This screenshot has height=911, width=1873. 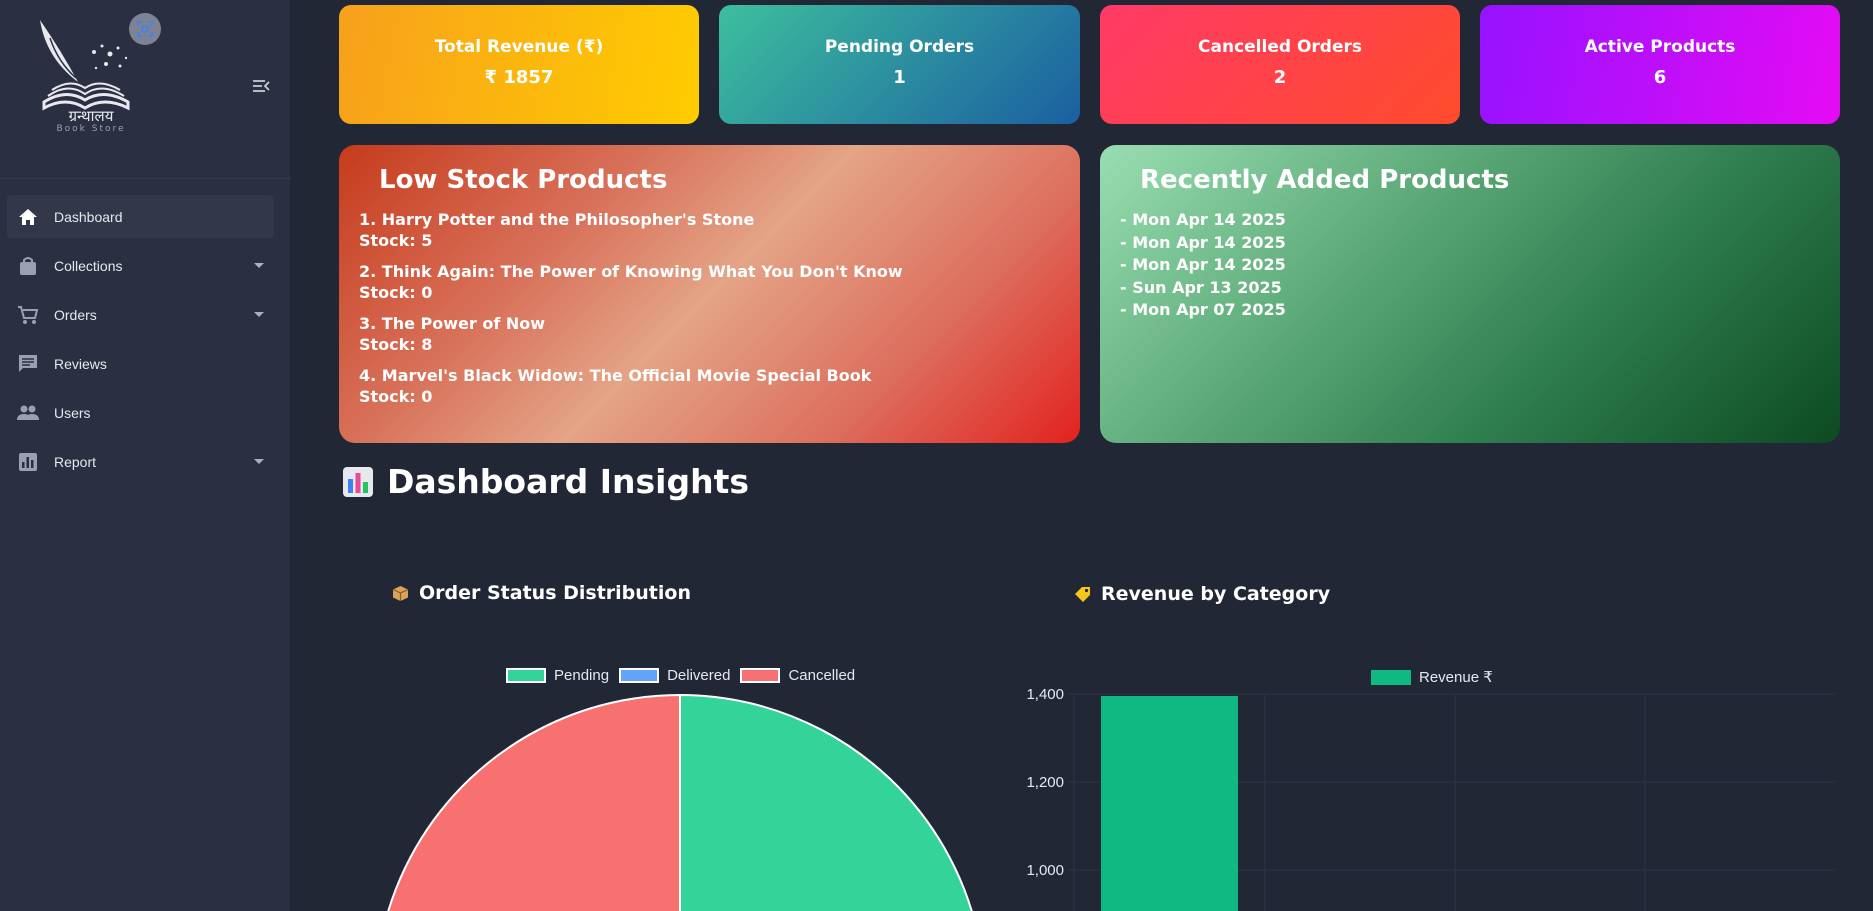 What do you see at coordinates (534, 802) in the screenshot?
I see `pie-slice-cancelled` at bounding box center [534, 802].